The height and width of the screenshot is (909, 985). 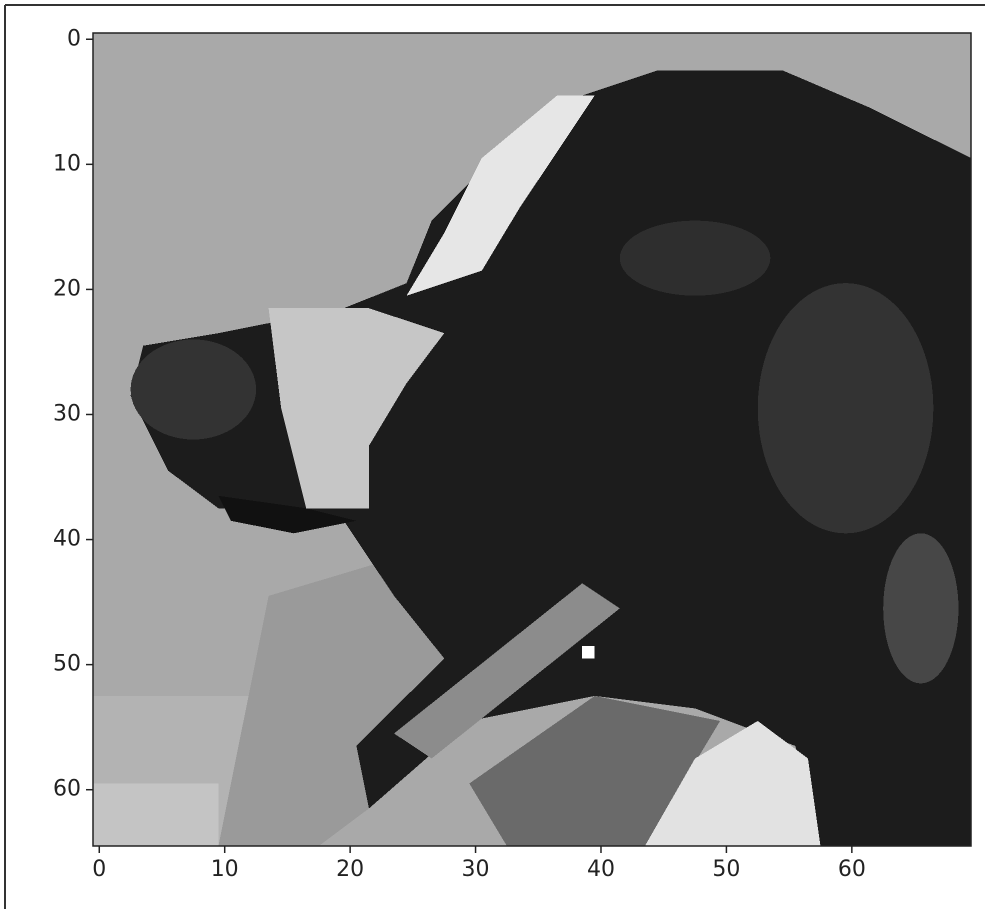 What do you see at coordinates (507, 671) in the screenshot?
I see `collar` at bounding box center [507, 671].